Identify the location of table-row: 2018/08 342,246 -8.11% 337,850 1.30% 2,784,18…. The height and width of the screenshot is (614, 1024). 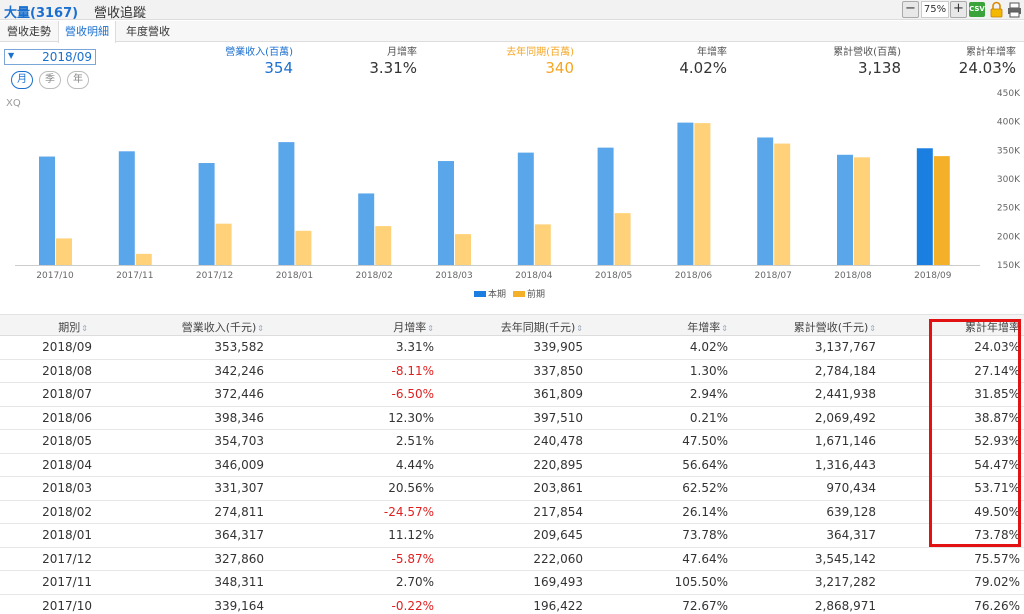
(512, 371).